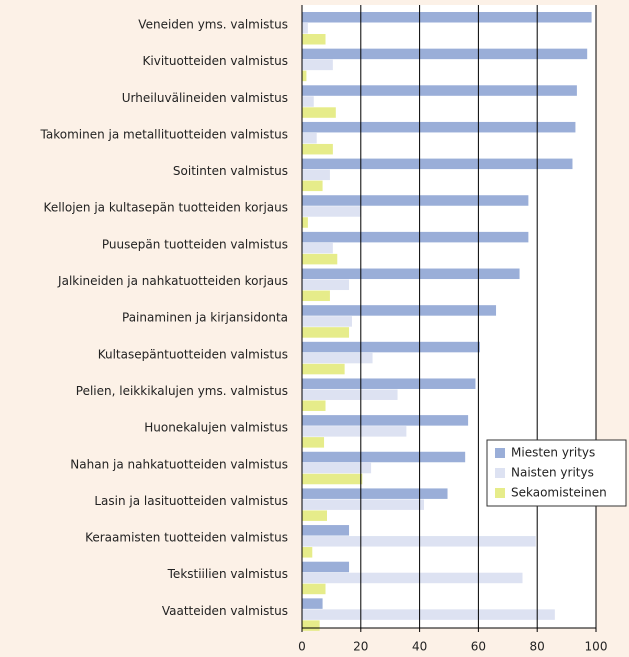 This screenshot has height=657, width=629. What do you see at coordinates (179, 464) in the screenshot?
I see `y-tick-label: Nahan ja nahkatuotteiden valmistus` at bounding box center [179, 464].